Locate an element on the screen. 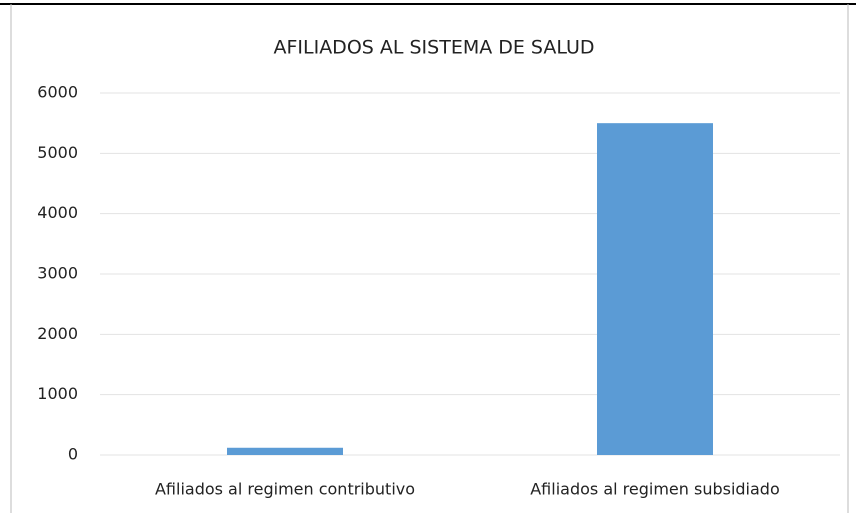  y-tick-label: 2000 is located at coordinates (57, 333).